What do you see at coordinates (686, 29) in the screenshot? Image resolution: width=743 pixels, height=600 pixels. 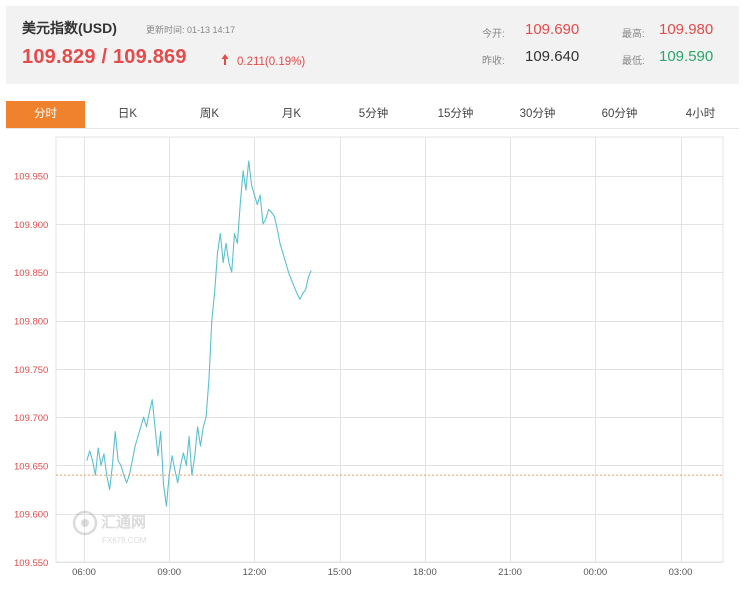 I see `high-value: 109.980` at bounding box center [686, 29].